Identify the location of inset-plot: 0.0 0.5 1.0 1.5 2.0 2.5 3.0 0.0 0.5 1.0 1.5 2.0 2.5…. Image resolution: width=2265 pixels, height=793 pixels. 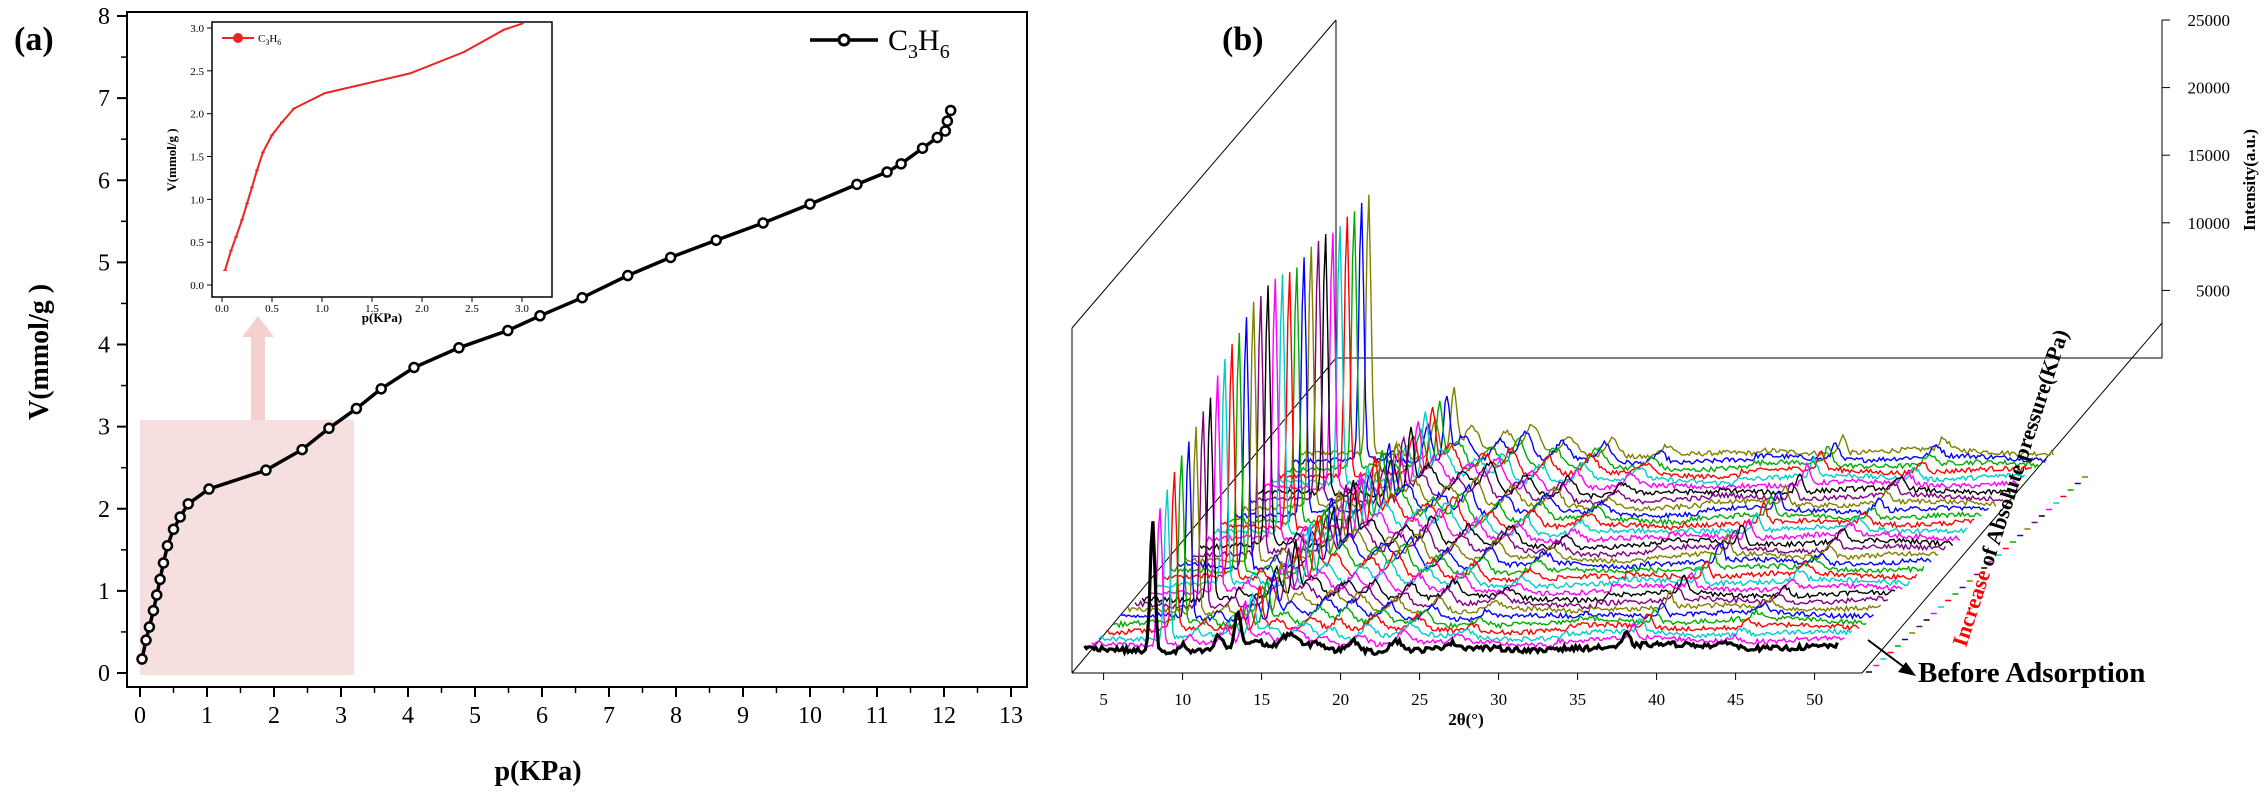
(358, 173).